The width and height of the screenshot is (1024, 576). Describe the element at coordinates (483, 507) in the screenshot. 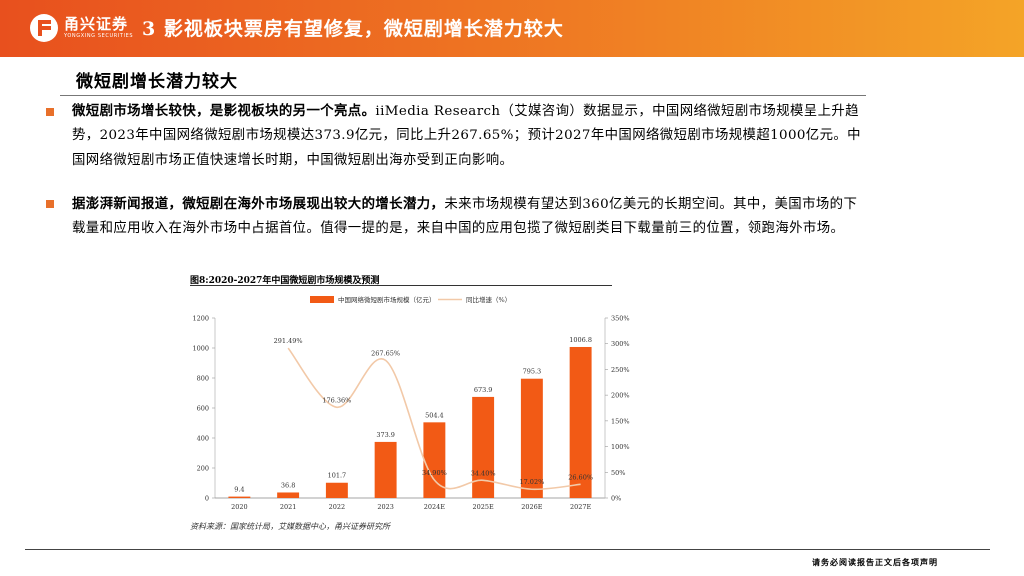

I see `x-tick-label: 2025E` at that location.